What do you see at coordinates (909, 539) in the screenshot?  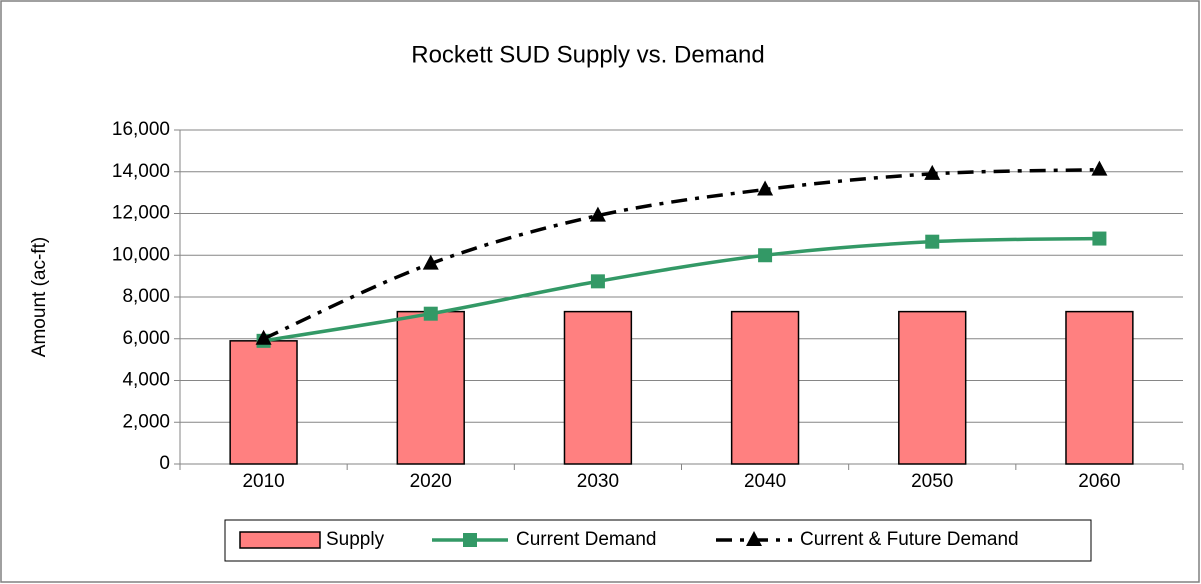 I see `legend-label: Current & Future Demand` at bounding box center [909, 539].